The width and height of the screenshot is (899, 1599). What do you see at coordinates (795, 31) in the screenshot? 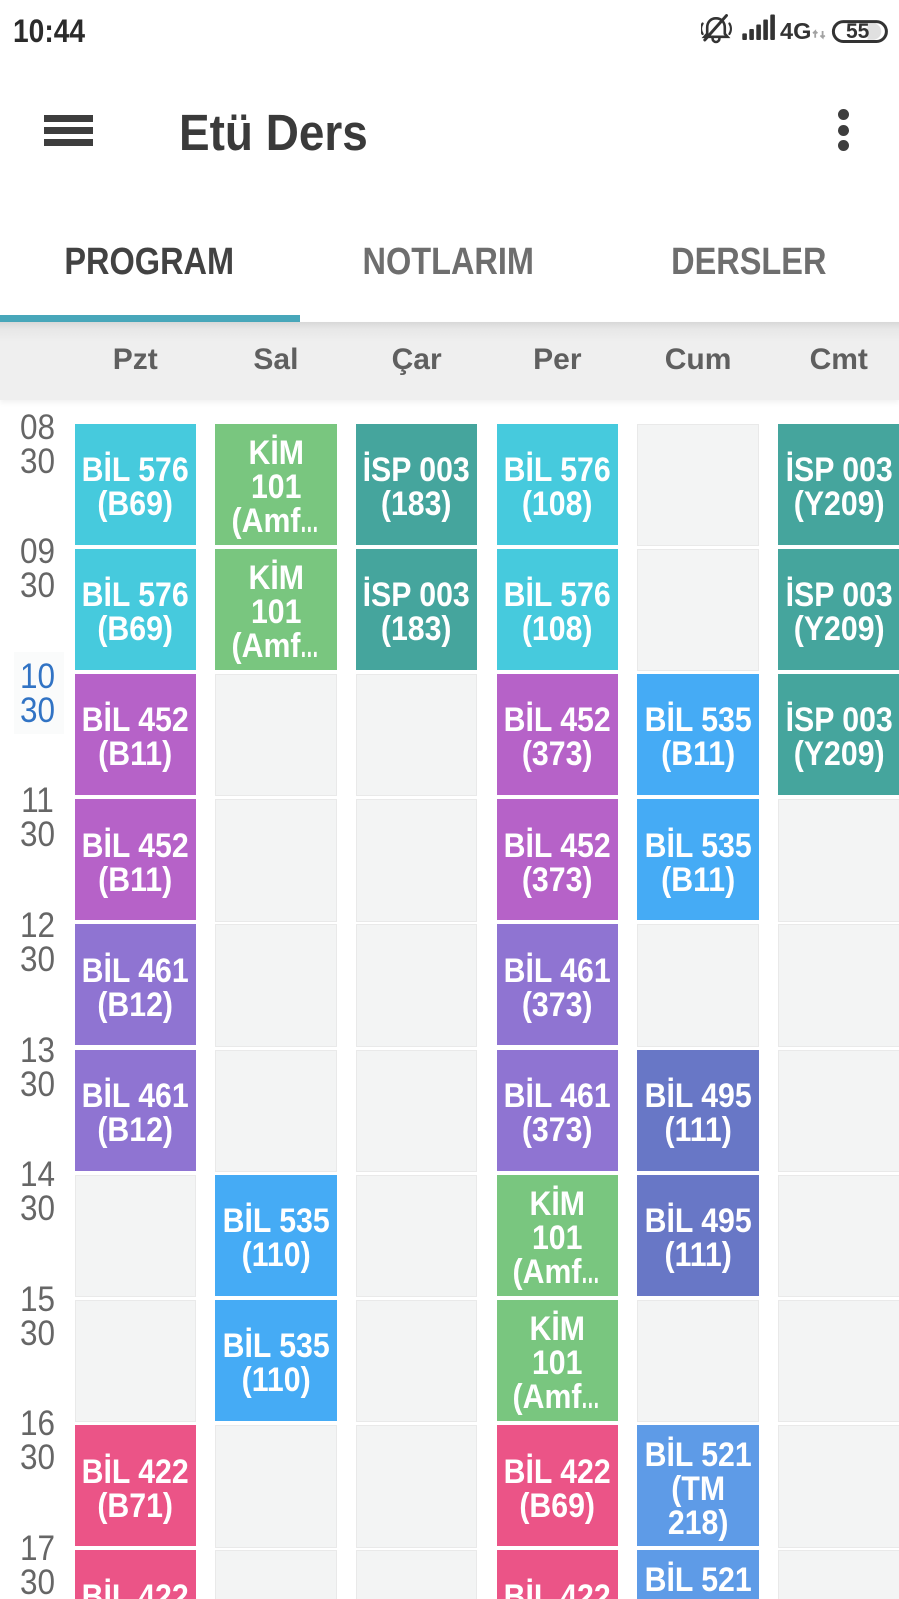
I see `svg-text: 4G` at bounding box center [795, 31].